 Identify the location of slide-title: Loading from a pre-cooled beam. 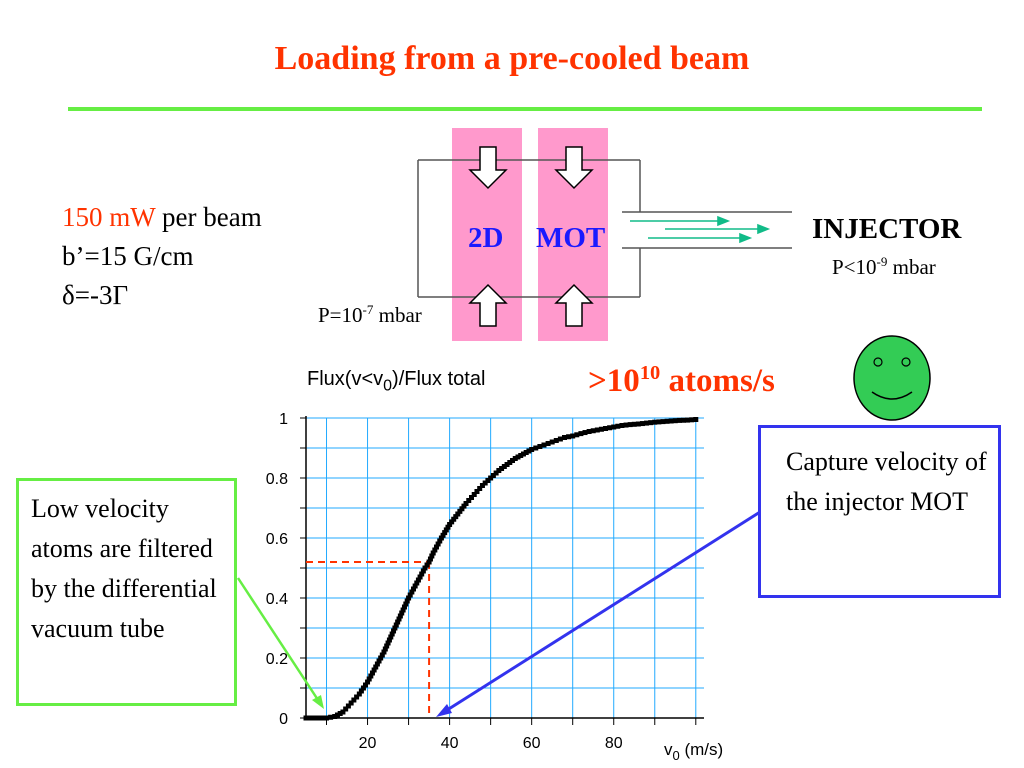
(512, 58).